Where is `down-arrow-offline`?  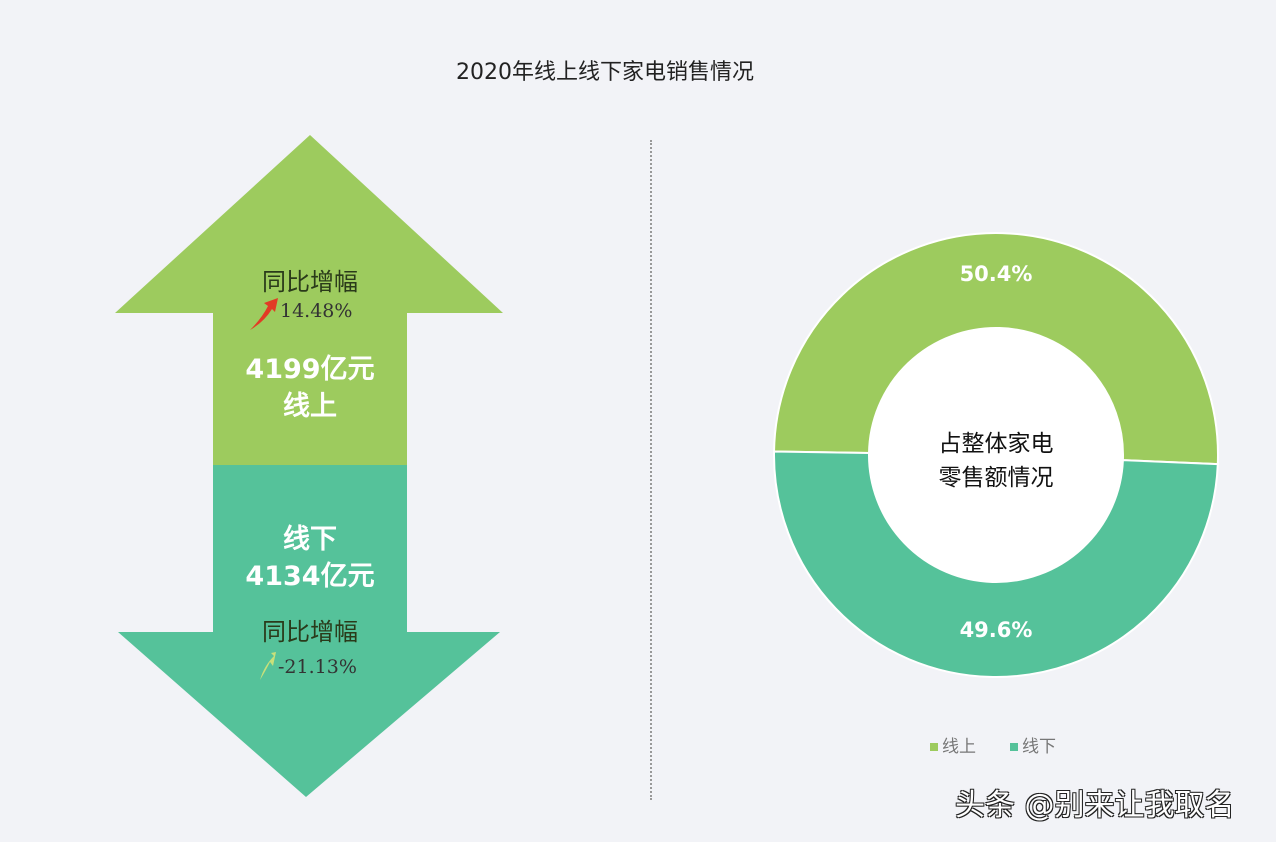
down-arrow-offline is located at coordinates (309, 631).